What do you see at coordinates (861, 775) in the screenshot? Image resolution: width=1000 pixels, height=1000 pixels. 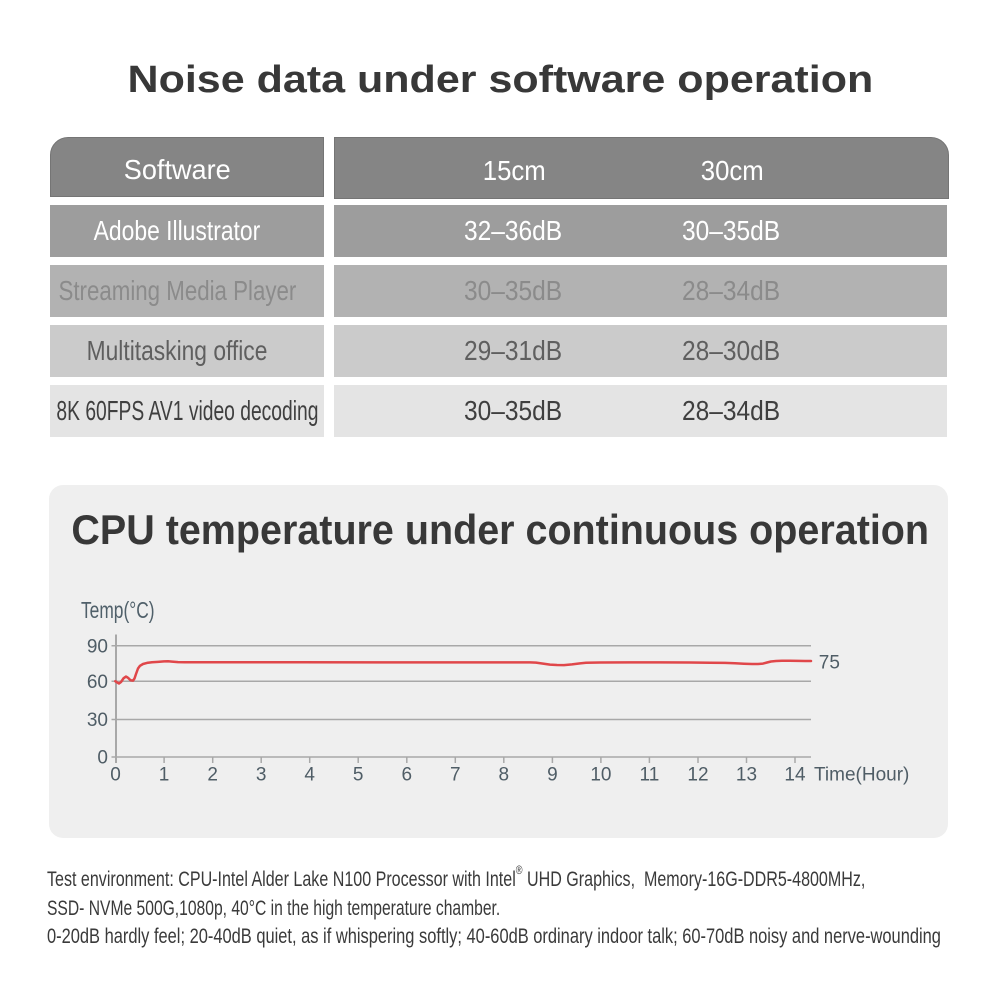 I see `svg-text: Time(Hour)` at bounding box center [861, 775].